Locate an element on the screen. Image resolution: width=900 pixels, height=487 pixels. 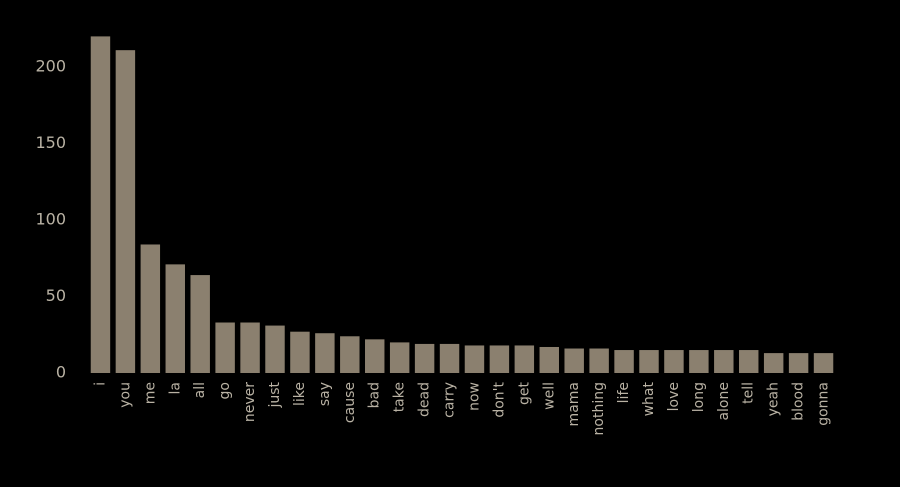
x-tick-label: all is located at coordinates (200, 390).